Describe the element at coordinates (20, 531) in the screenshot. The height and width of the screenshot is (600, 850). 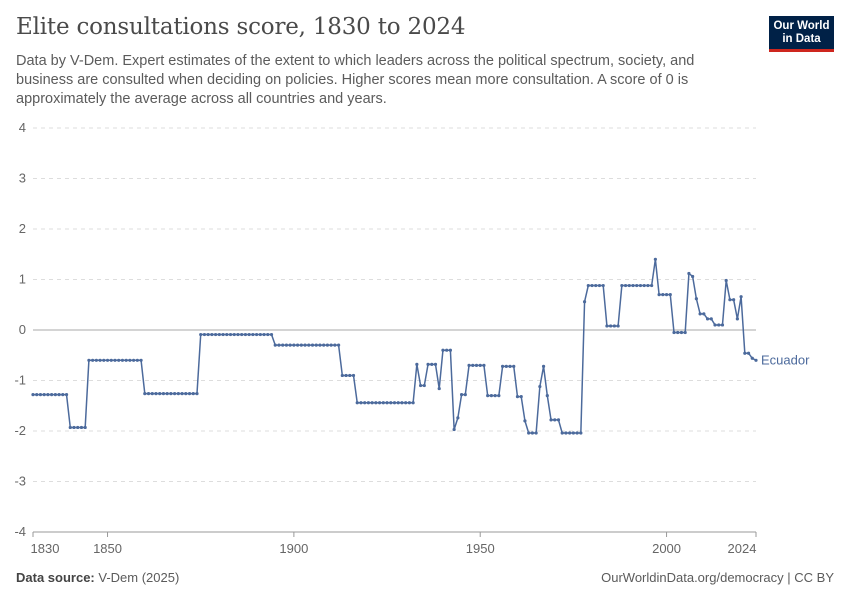
I see `y-tick-label: -4` at that location.